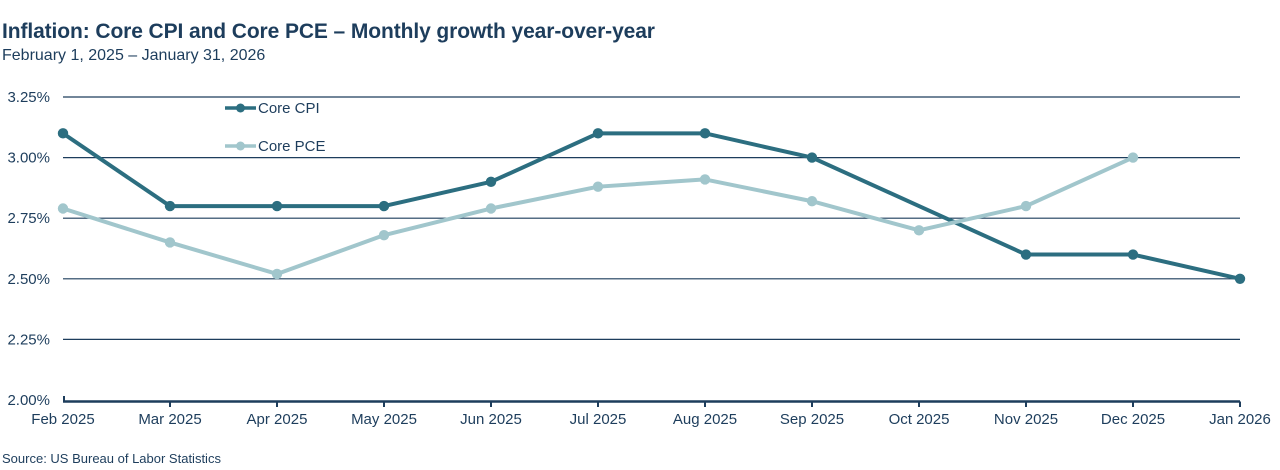  What do you see at coordinates (289, 108) in the screenshot?
I see `legend-label-core-cpi: Core CPI` at bounding box center [289, 108].